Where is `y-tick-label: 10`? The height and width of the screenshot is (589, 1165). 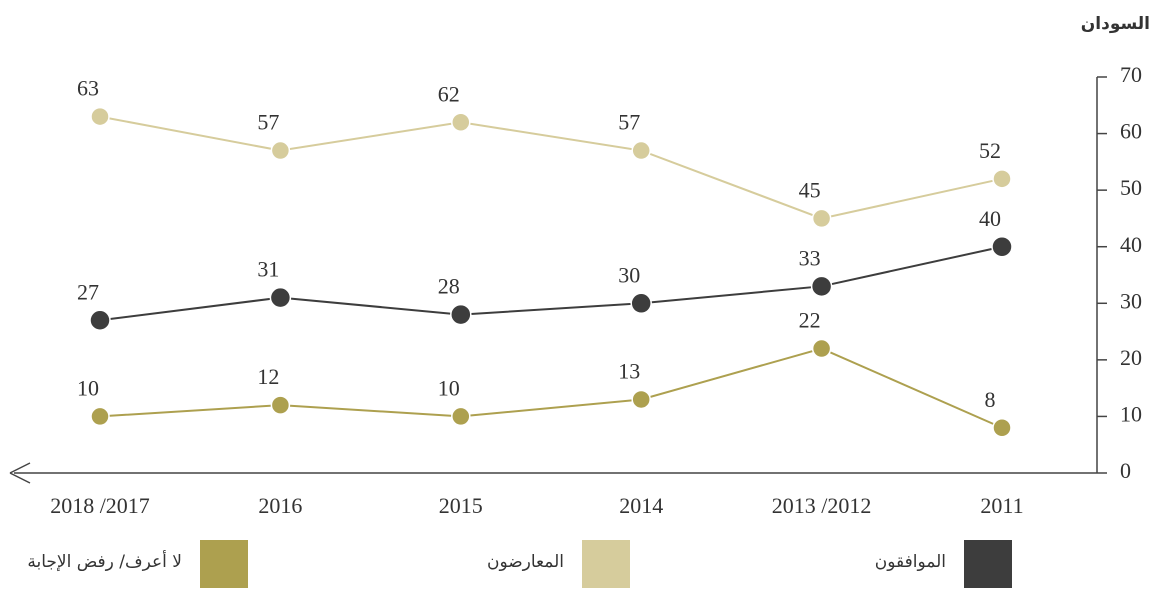 y-tick-label: 10 is located at coordinates (1131, 413).